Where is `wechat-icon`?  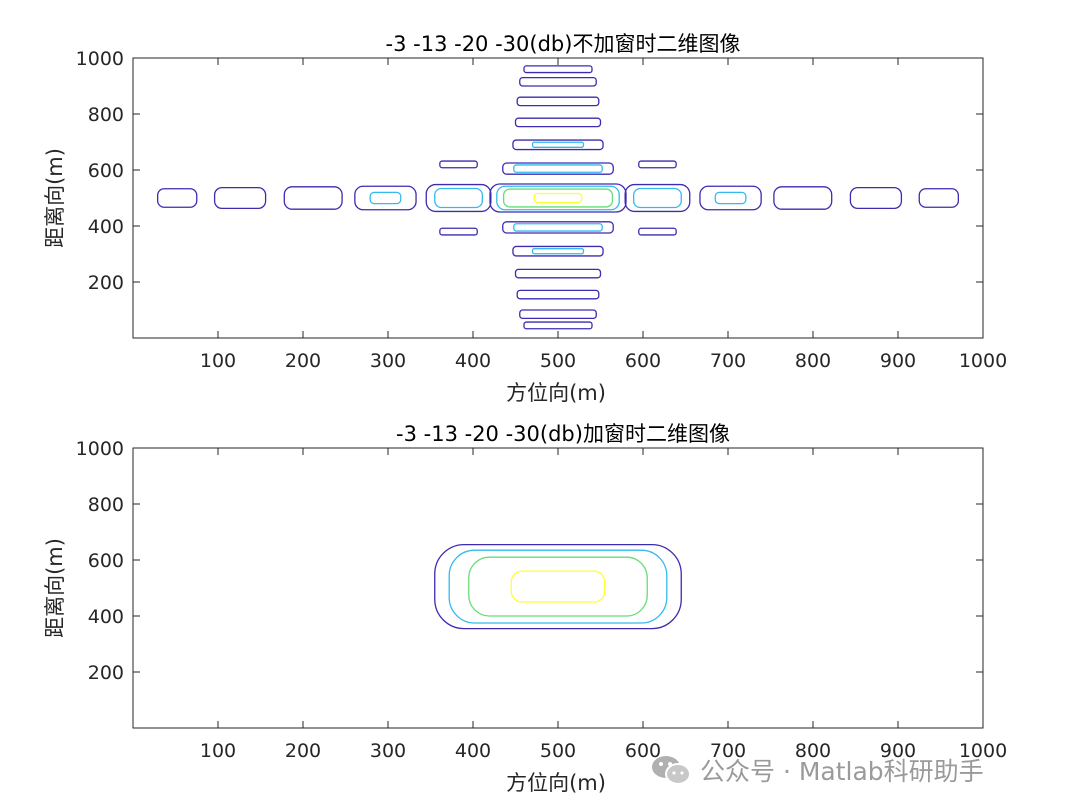 wechat-icon is located at coordinates (671, 770).